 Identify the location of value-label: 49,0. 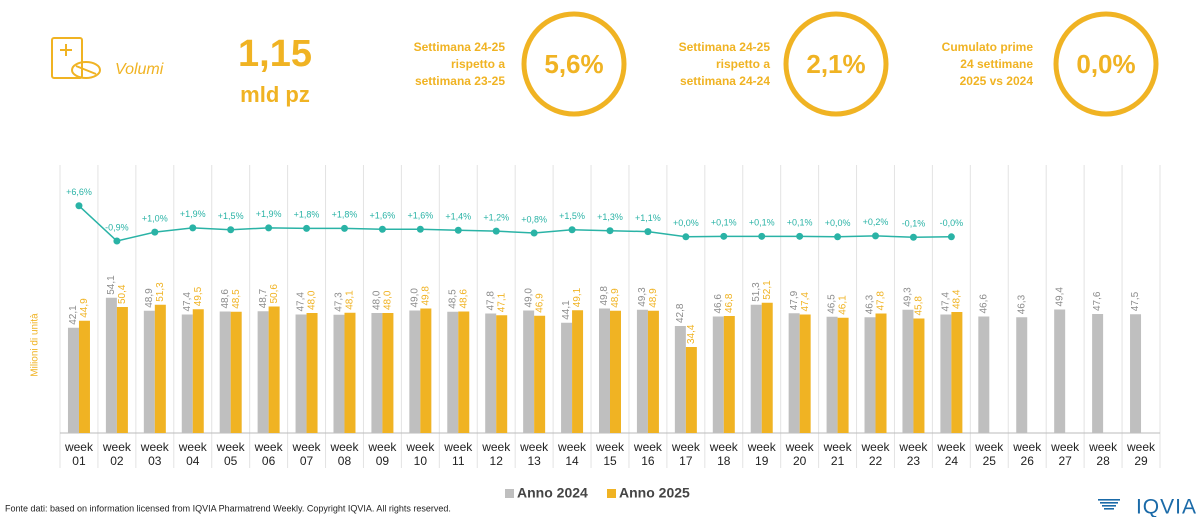
(528, 298).